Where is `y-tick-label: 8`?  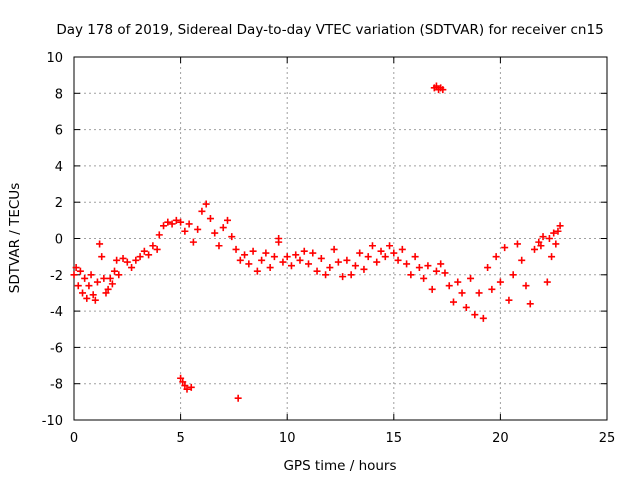
y-tick-label: 8 is located at coordinates (59, 94).